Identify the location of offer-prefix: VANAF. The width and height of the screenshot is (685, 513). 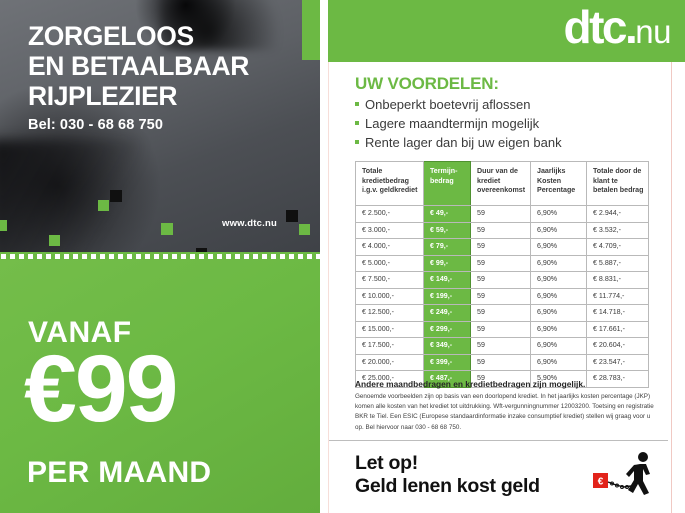
(80, 332).